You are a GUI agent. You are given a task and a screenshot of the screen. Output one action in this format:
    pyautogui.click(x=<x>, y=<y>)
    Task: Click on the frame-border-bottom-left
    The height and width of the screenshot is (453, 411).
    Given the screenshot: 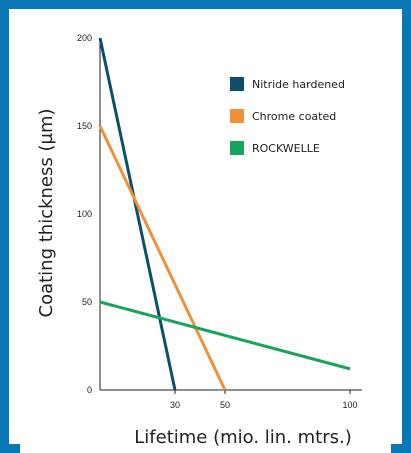 What is the action you would take?
    pyautogui.click(x=10, y=448)
    